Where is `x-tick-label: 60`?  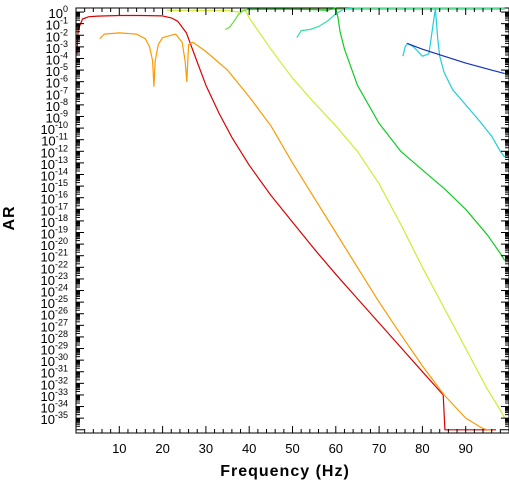 x-tick-label: 60 is located at coordinates (336, 448).